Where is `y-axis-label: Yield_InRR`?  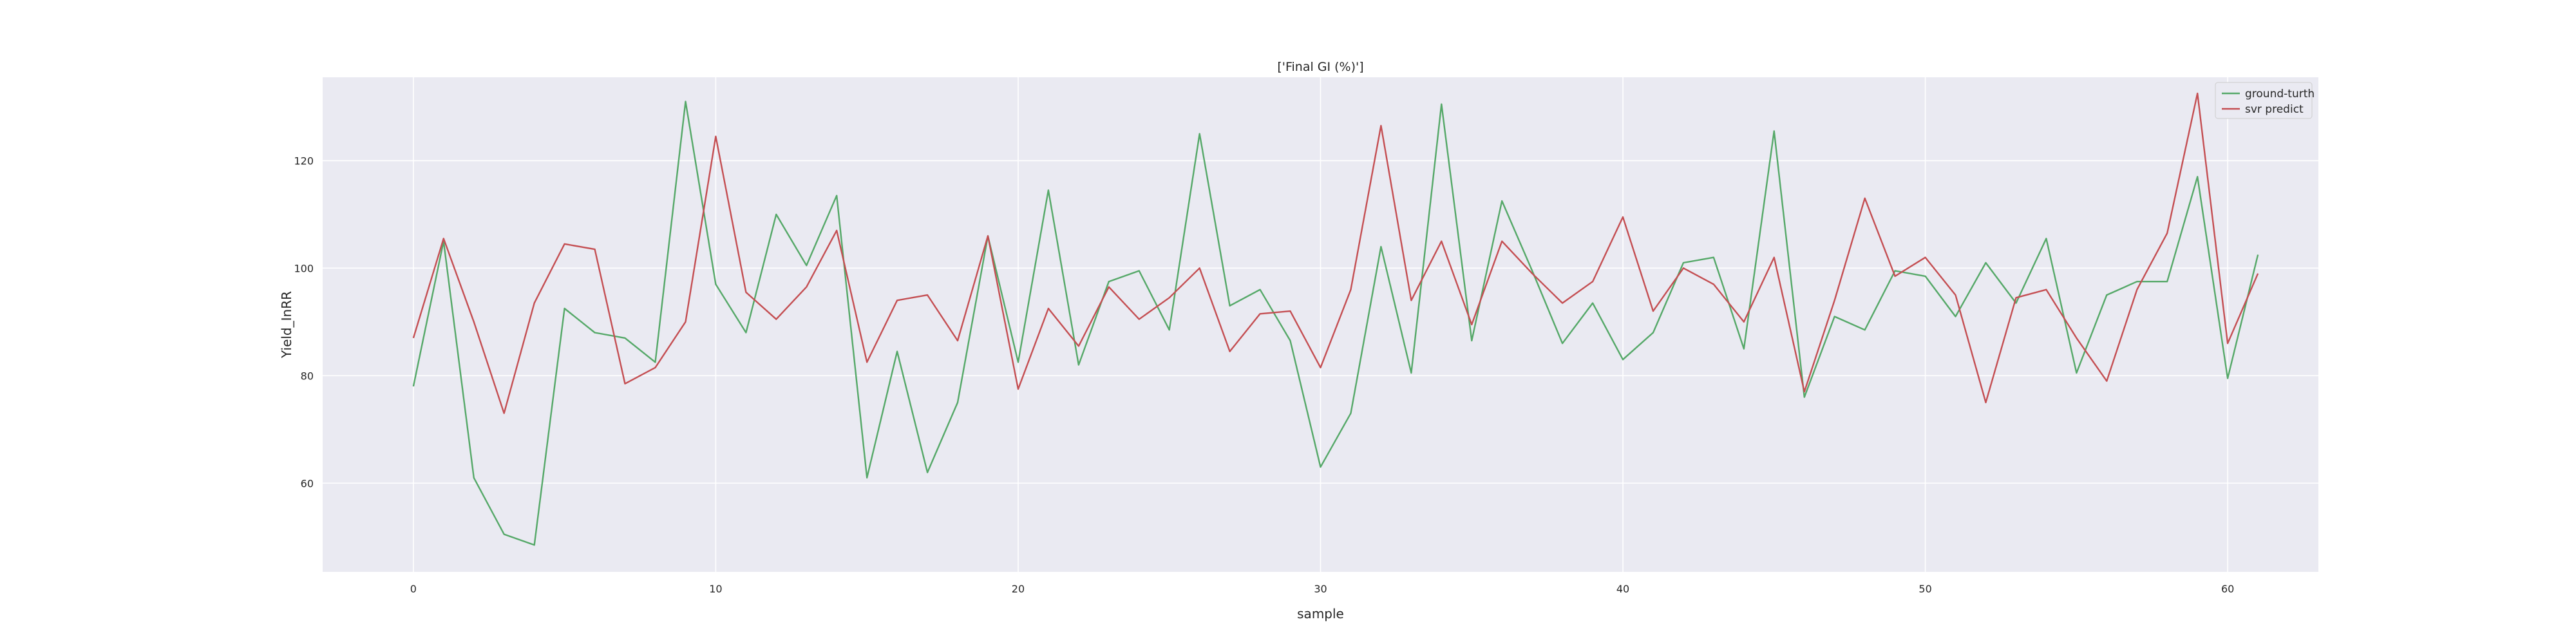
y-axis-label: Yield_InRR is located at coordinates (286, 325).